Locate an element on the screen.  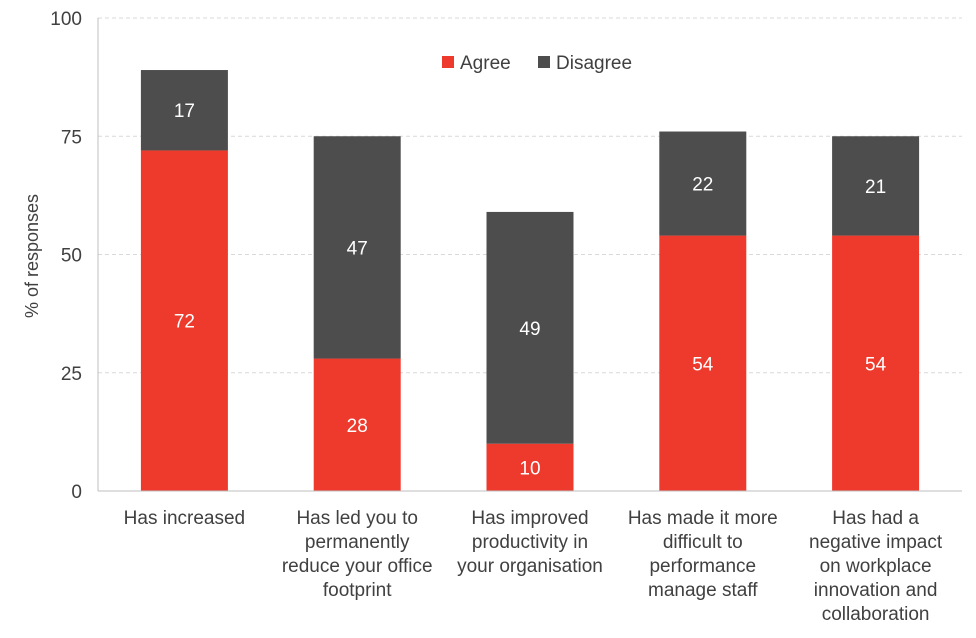
data-label: 17 is located at coordinates (184, 111).